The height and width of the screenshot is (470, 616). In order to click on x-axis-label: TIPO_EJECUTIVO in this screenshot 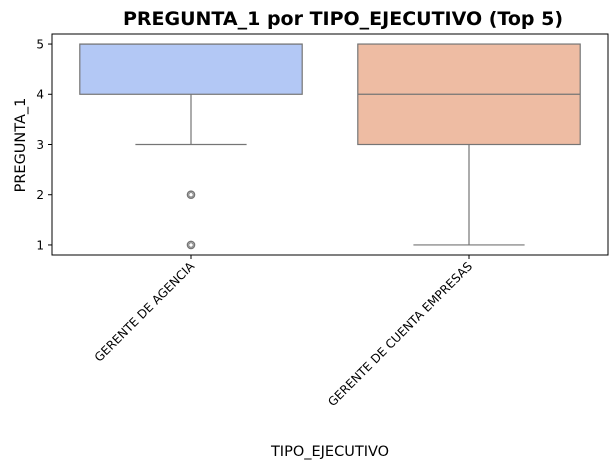, I will do `click(329, 452)`.